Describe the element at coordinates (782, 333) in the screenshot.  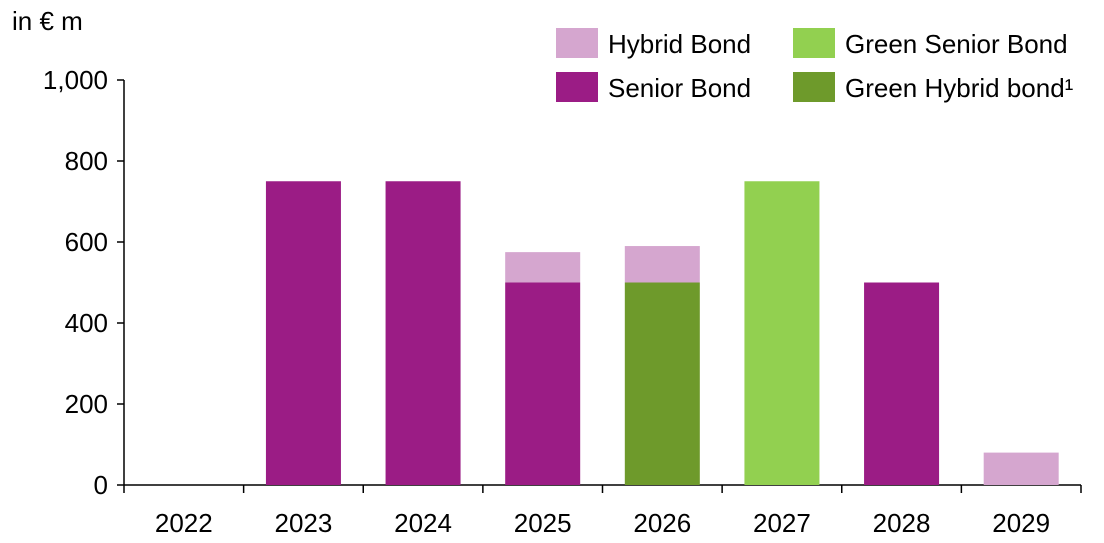
I see `bar-green-senior-bond-2027` at that location.